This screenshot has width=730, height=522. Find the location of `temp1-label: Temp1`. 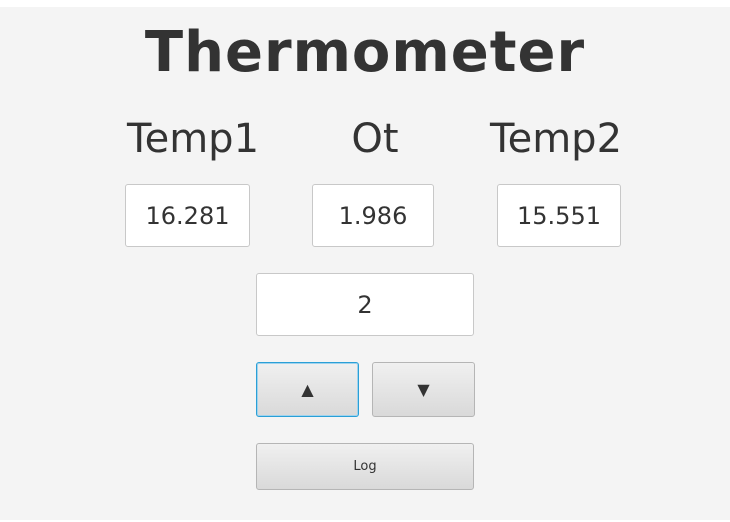

temp1-label: Temp1 is located at coordinates (193, 139).